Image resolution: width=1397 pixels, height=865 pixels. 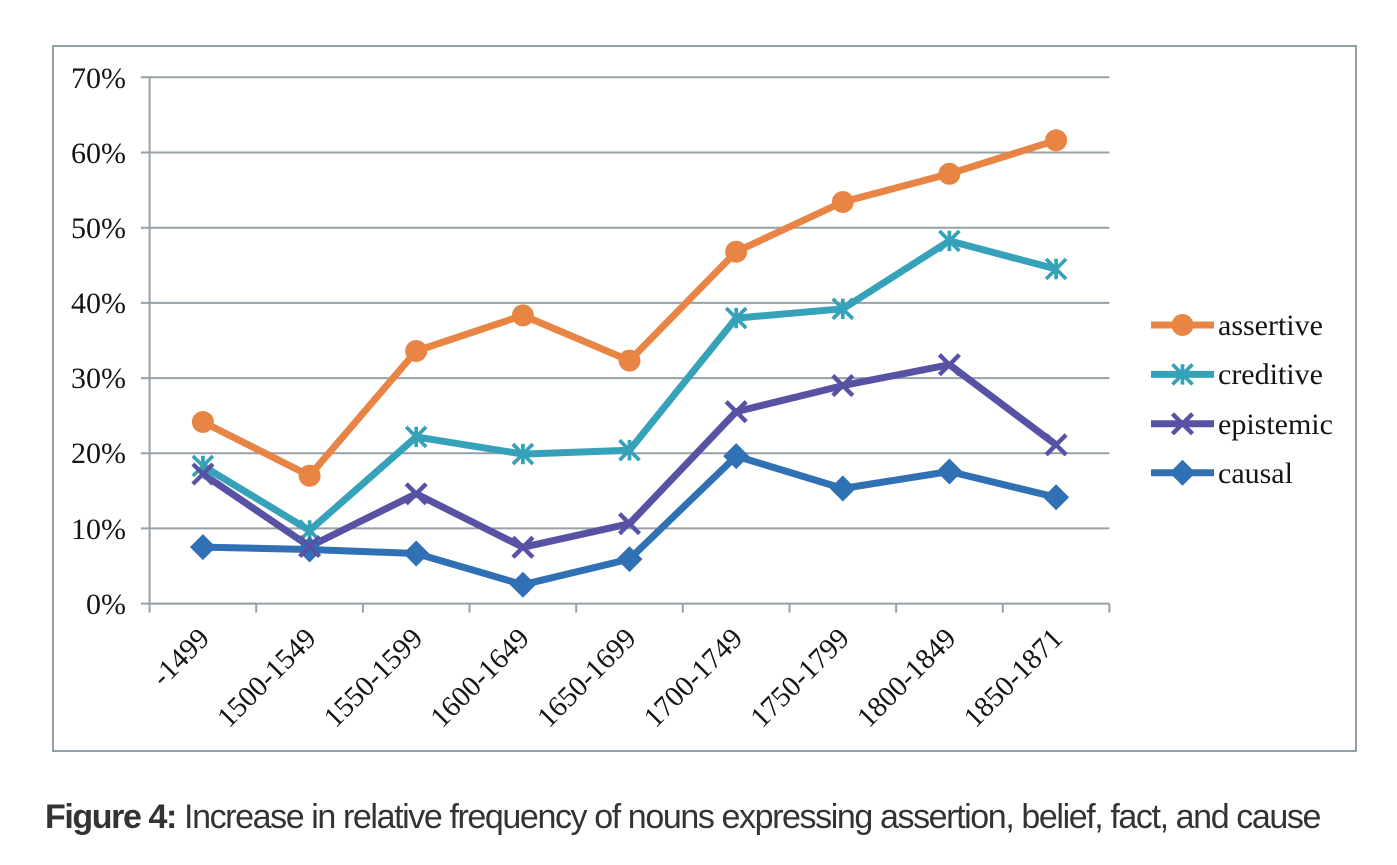 What do you see at coordinates (98, 378) in the screenshot?
I see `svg-text: 30%` at bounding box center [98, 378].